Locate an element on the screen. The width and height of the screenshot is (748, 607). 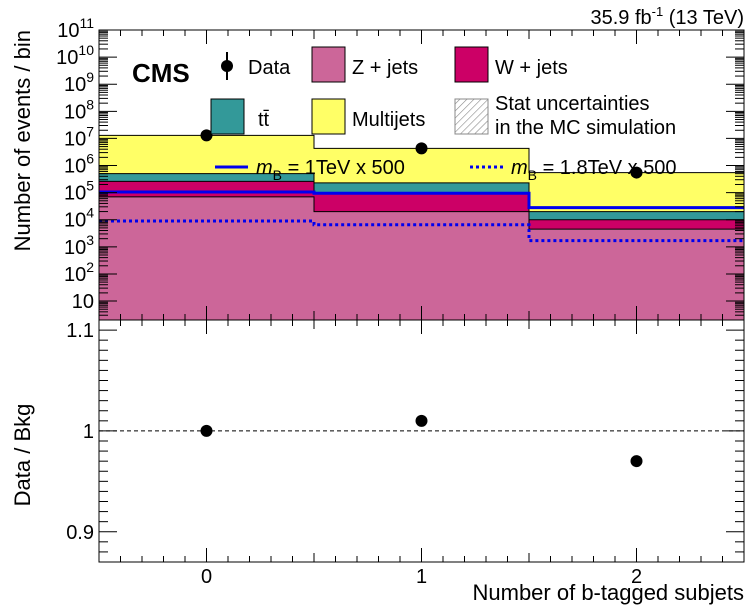
lower-y-axis-title: Data / Bkg is located at coordinates (22, 455).